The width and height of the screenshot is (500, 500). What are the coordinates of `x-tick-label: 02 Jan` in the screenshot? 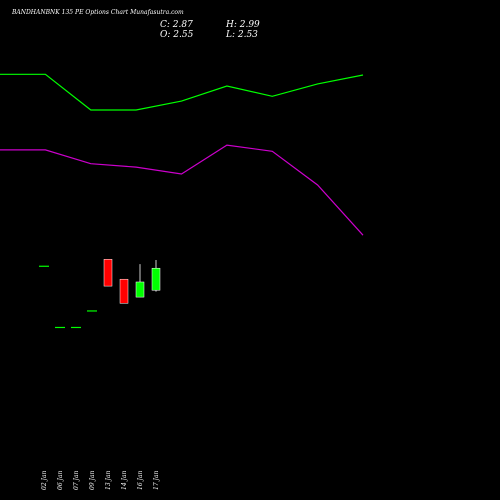 It's located at (44, 480).